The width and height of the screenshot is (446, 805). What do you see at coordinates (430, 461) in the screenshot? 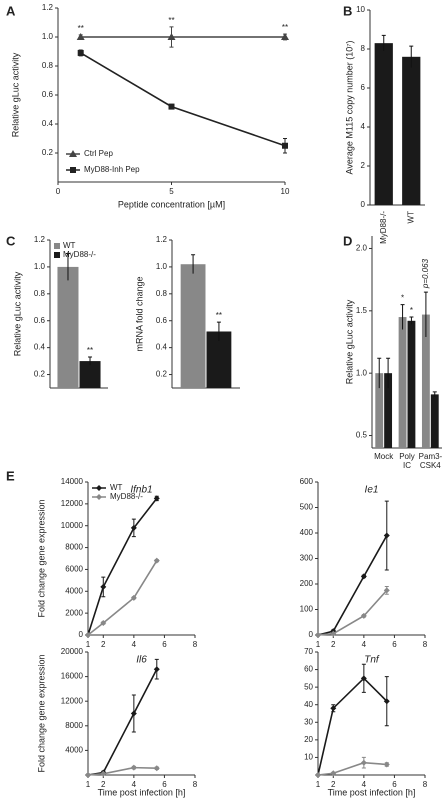
I see `x-tick-label: Pam3-CSK4` at bounding box center [430, 461].